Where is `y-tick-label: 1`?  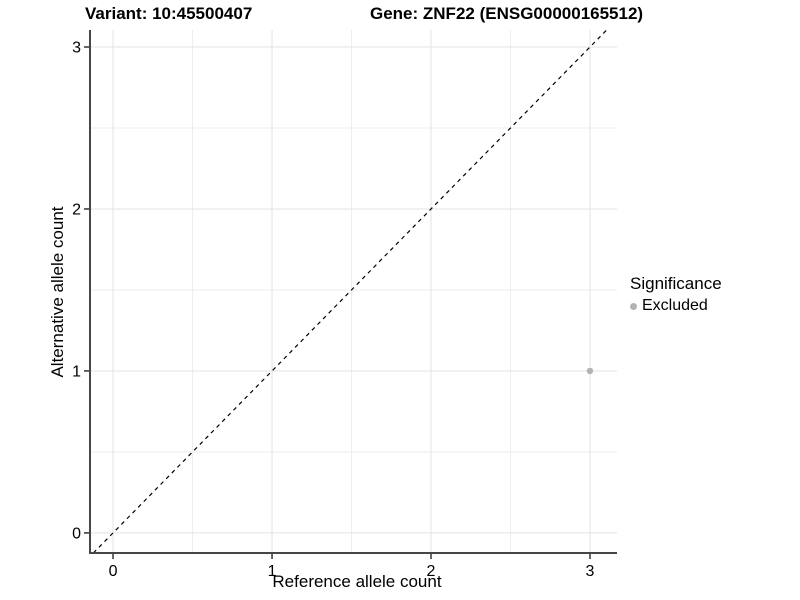
y-tick-label: 1 is located at coordinates (76, 371).